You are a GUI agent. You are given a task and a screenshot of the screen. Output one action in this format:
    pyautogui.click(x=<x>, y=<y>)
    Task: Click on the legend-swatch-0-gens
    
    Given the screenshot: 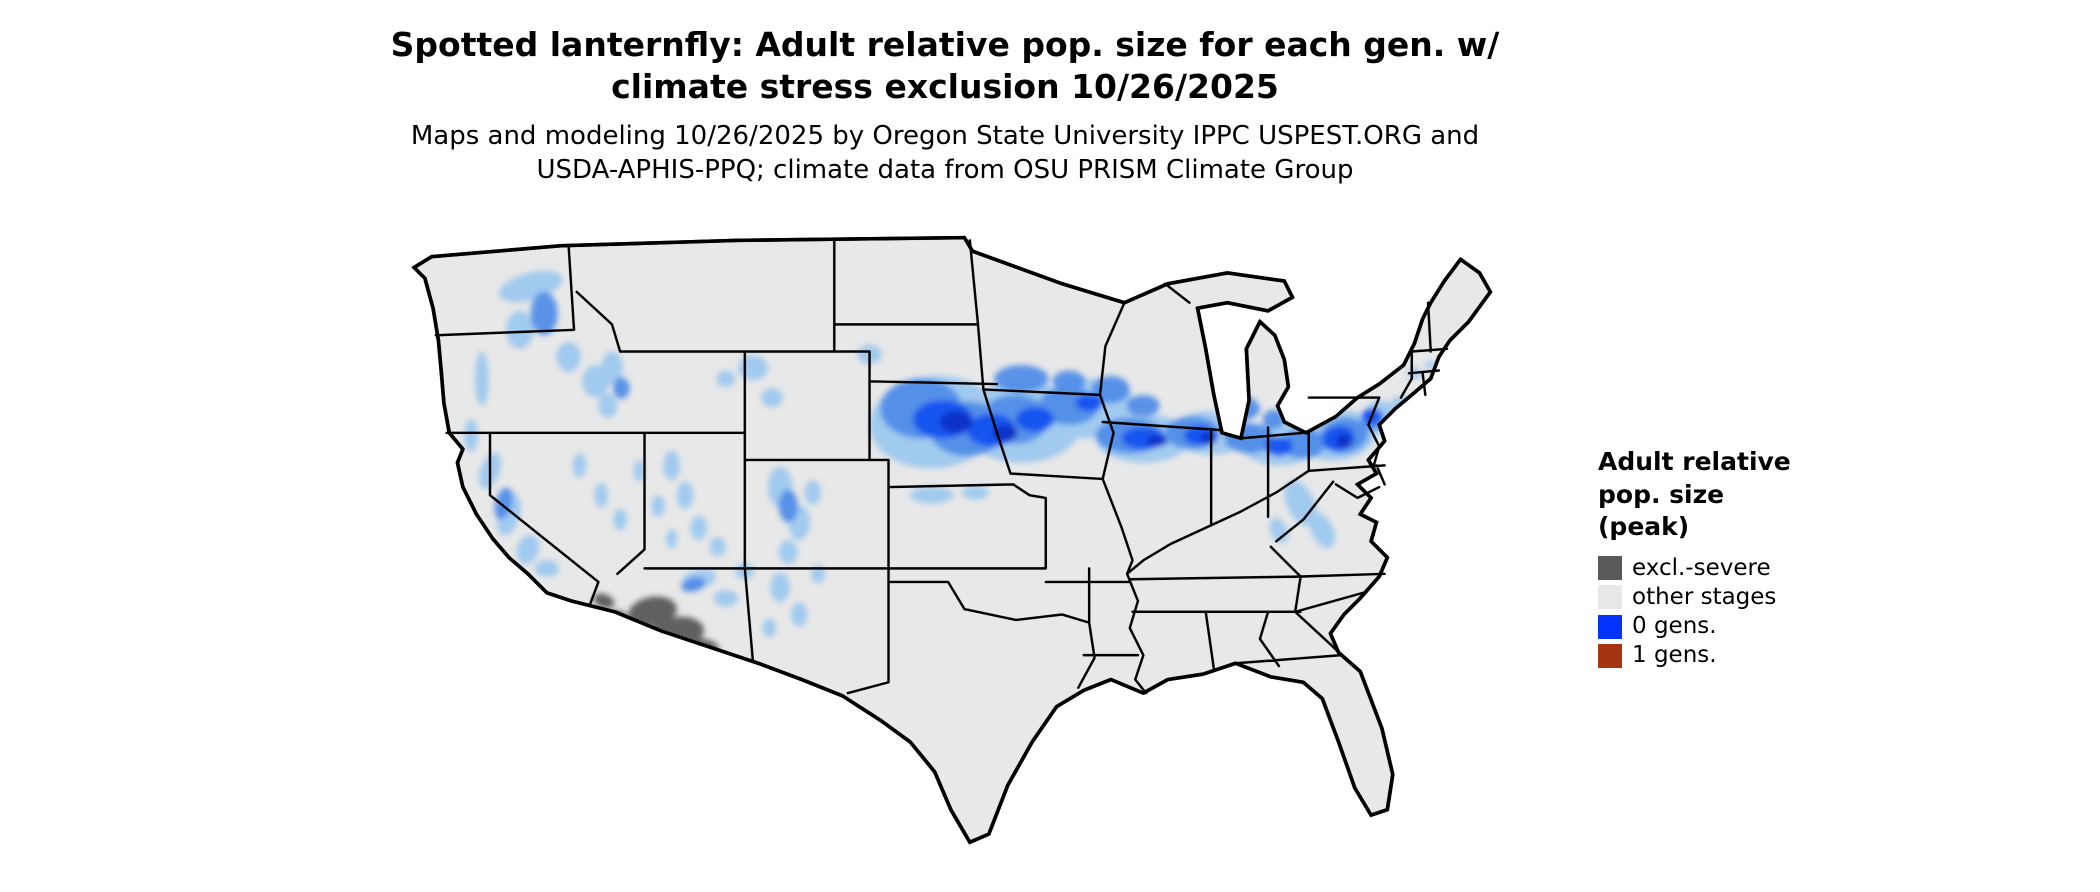 What is the action you would take?
    pyautogui.click(x=1610, y=626)
    